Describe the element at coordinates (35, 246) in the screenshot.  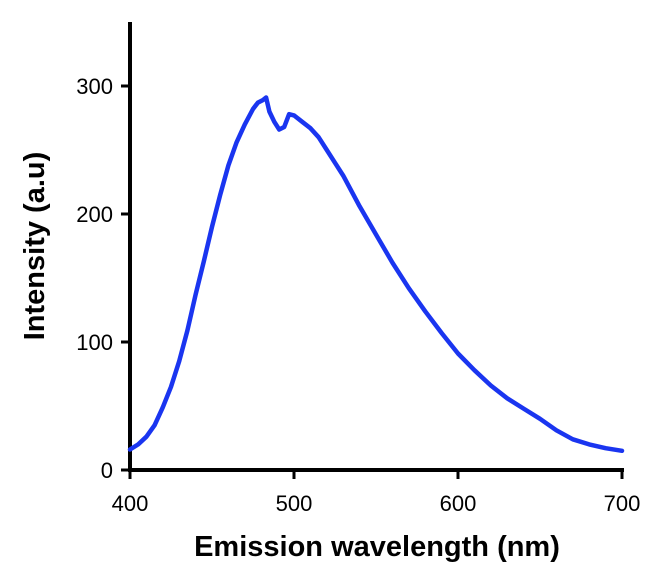
I see `y-axis-title: Intensity (a.u)` at that location.